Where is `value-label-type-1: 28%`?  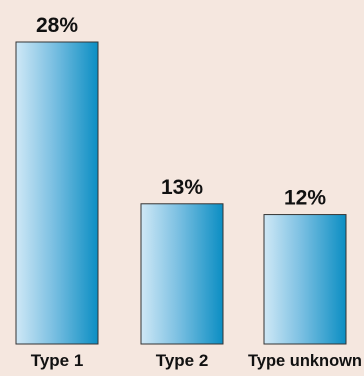
value-label-type-1: 28% is located at coordinates (57, 25).